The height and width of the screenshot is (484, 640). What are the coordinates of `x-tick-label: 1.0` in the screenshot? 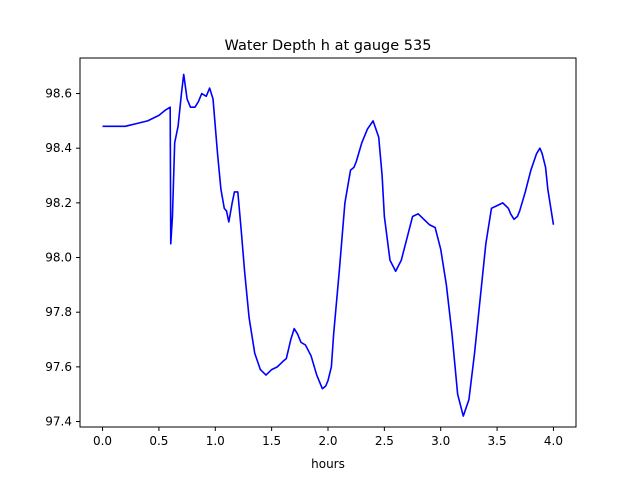 It's located at (215, 441).